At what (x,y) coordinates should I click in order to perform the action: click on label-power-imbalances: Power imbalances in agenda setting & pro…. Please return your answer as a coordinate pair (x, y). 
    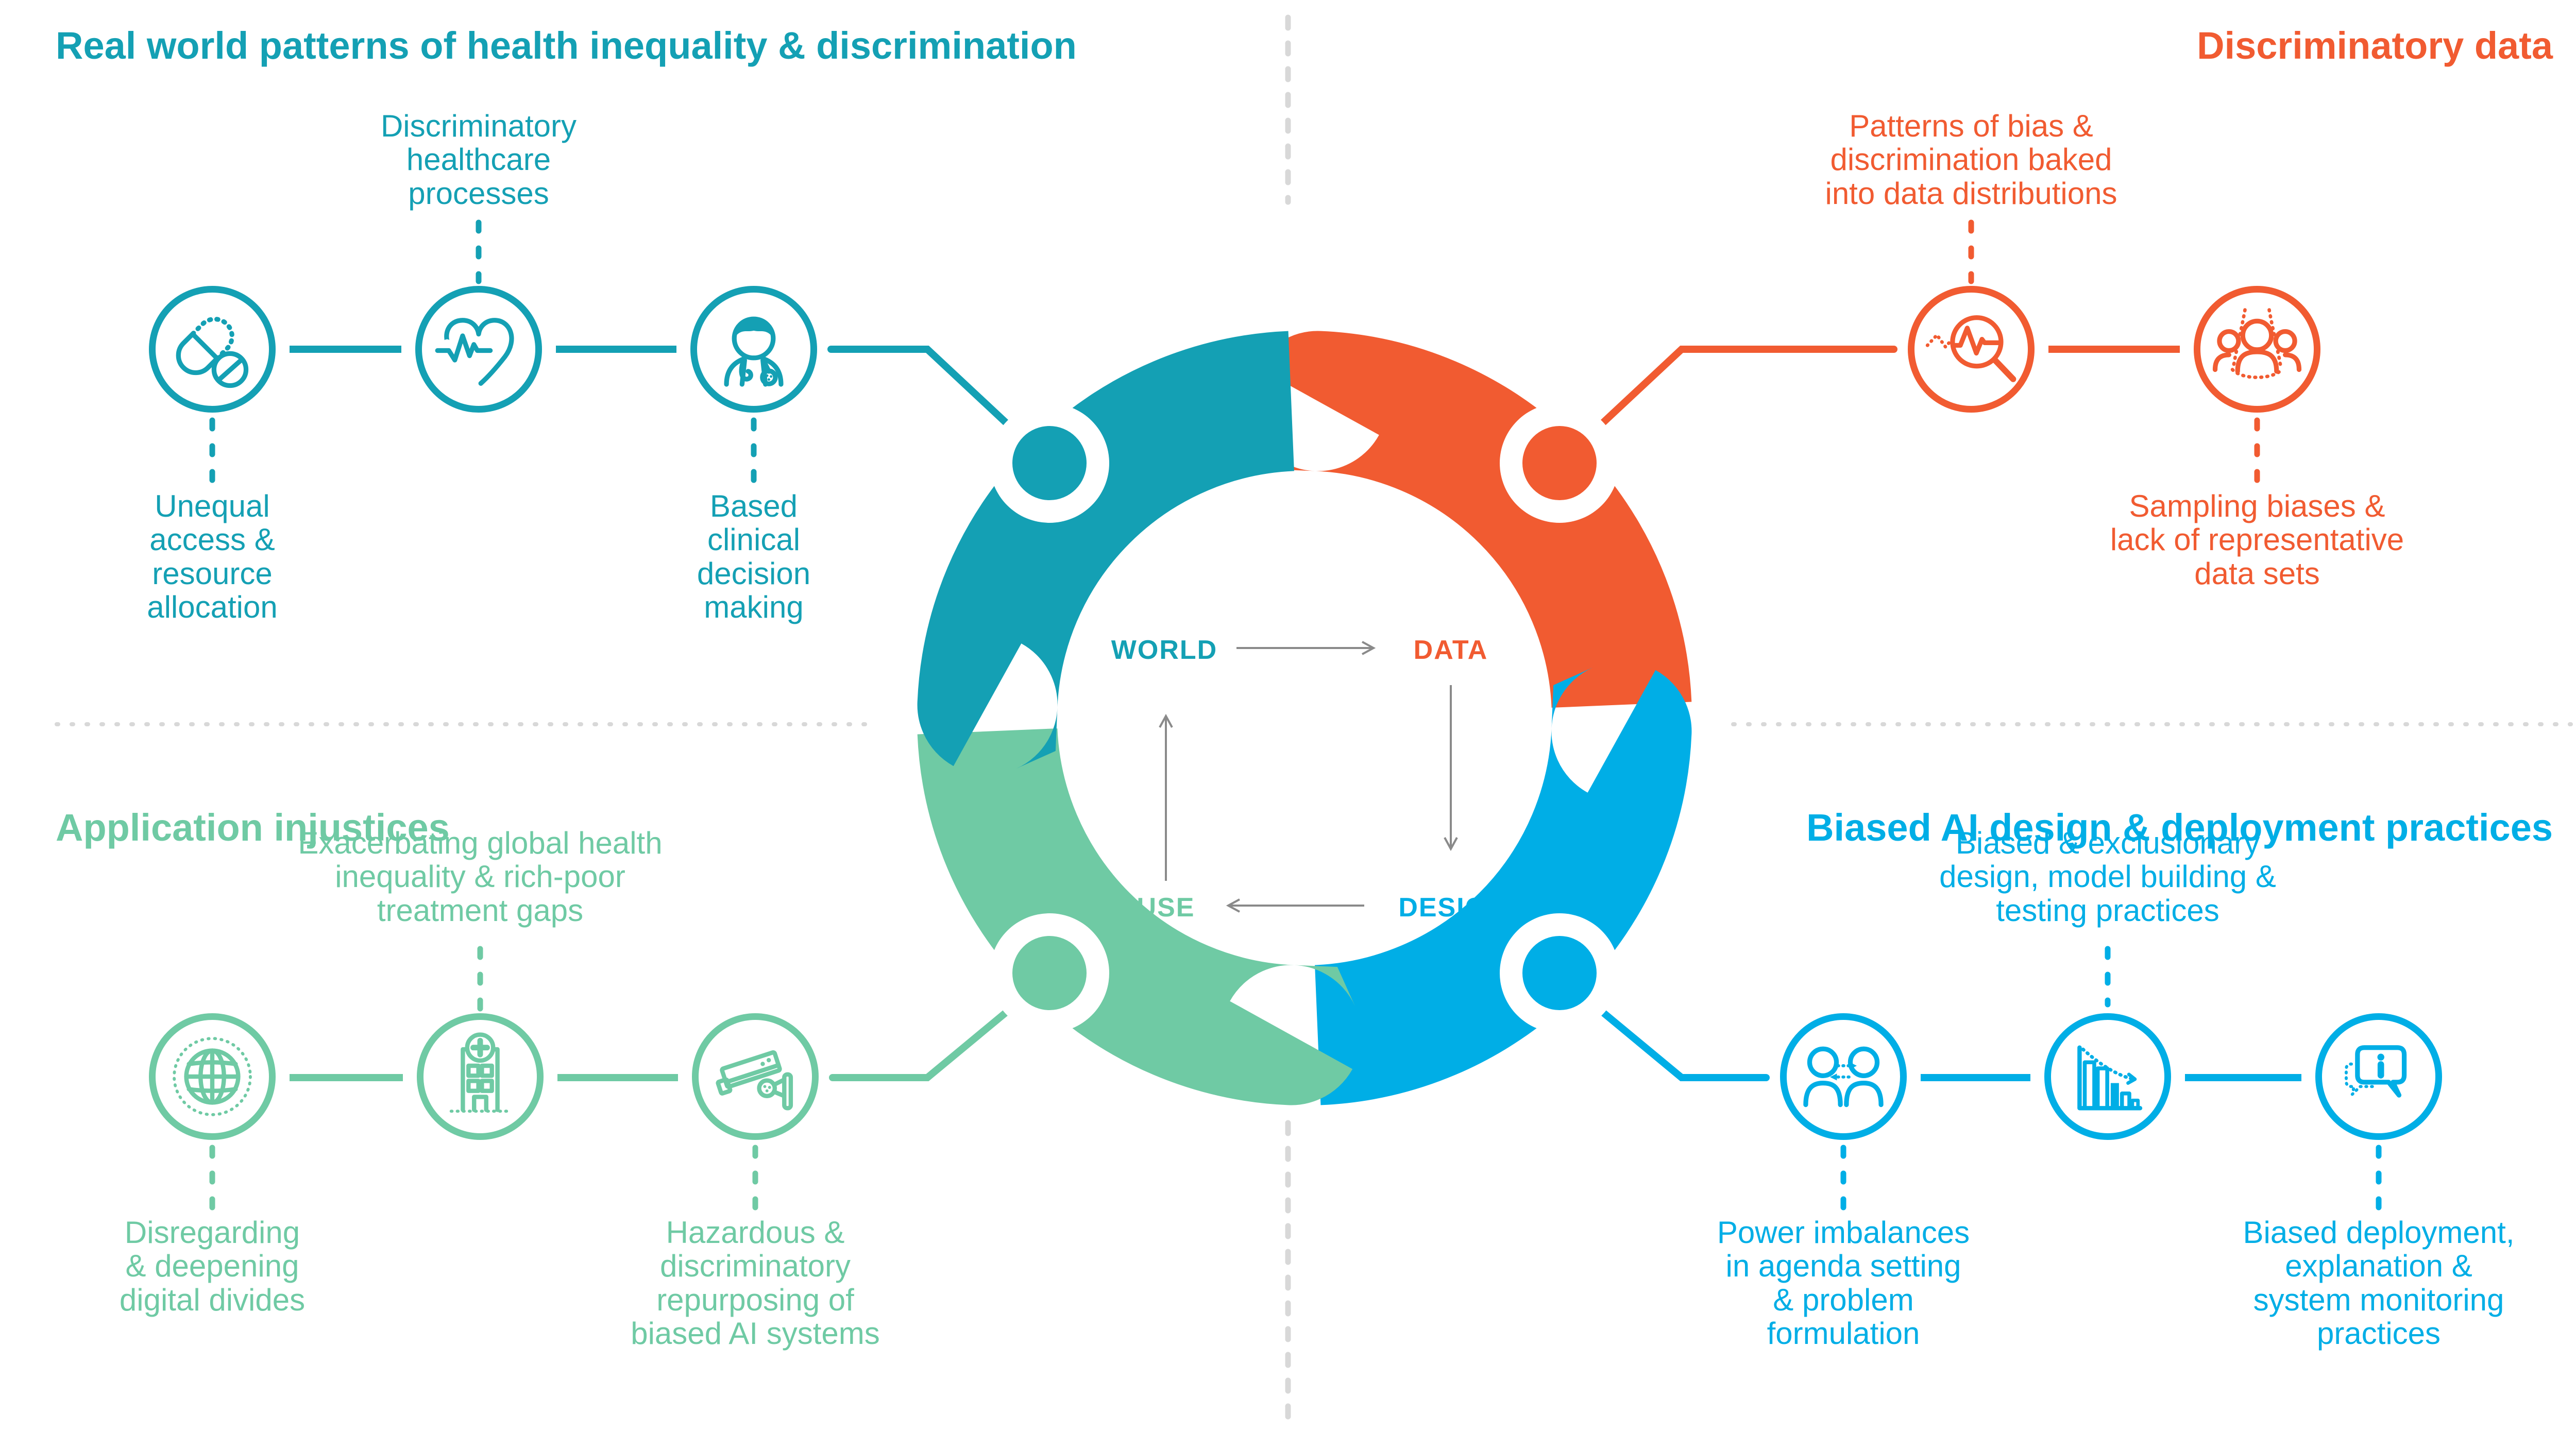
    Looking at the image, I should click on (1843, 1283).